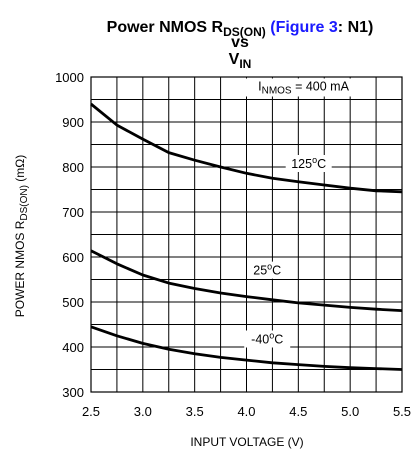  What do you see at coordinates (350, 411) in the screenshot?
I see `x-tick-label: 5.0` at bounding box center [350, 411].